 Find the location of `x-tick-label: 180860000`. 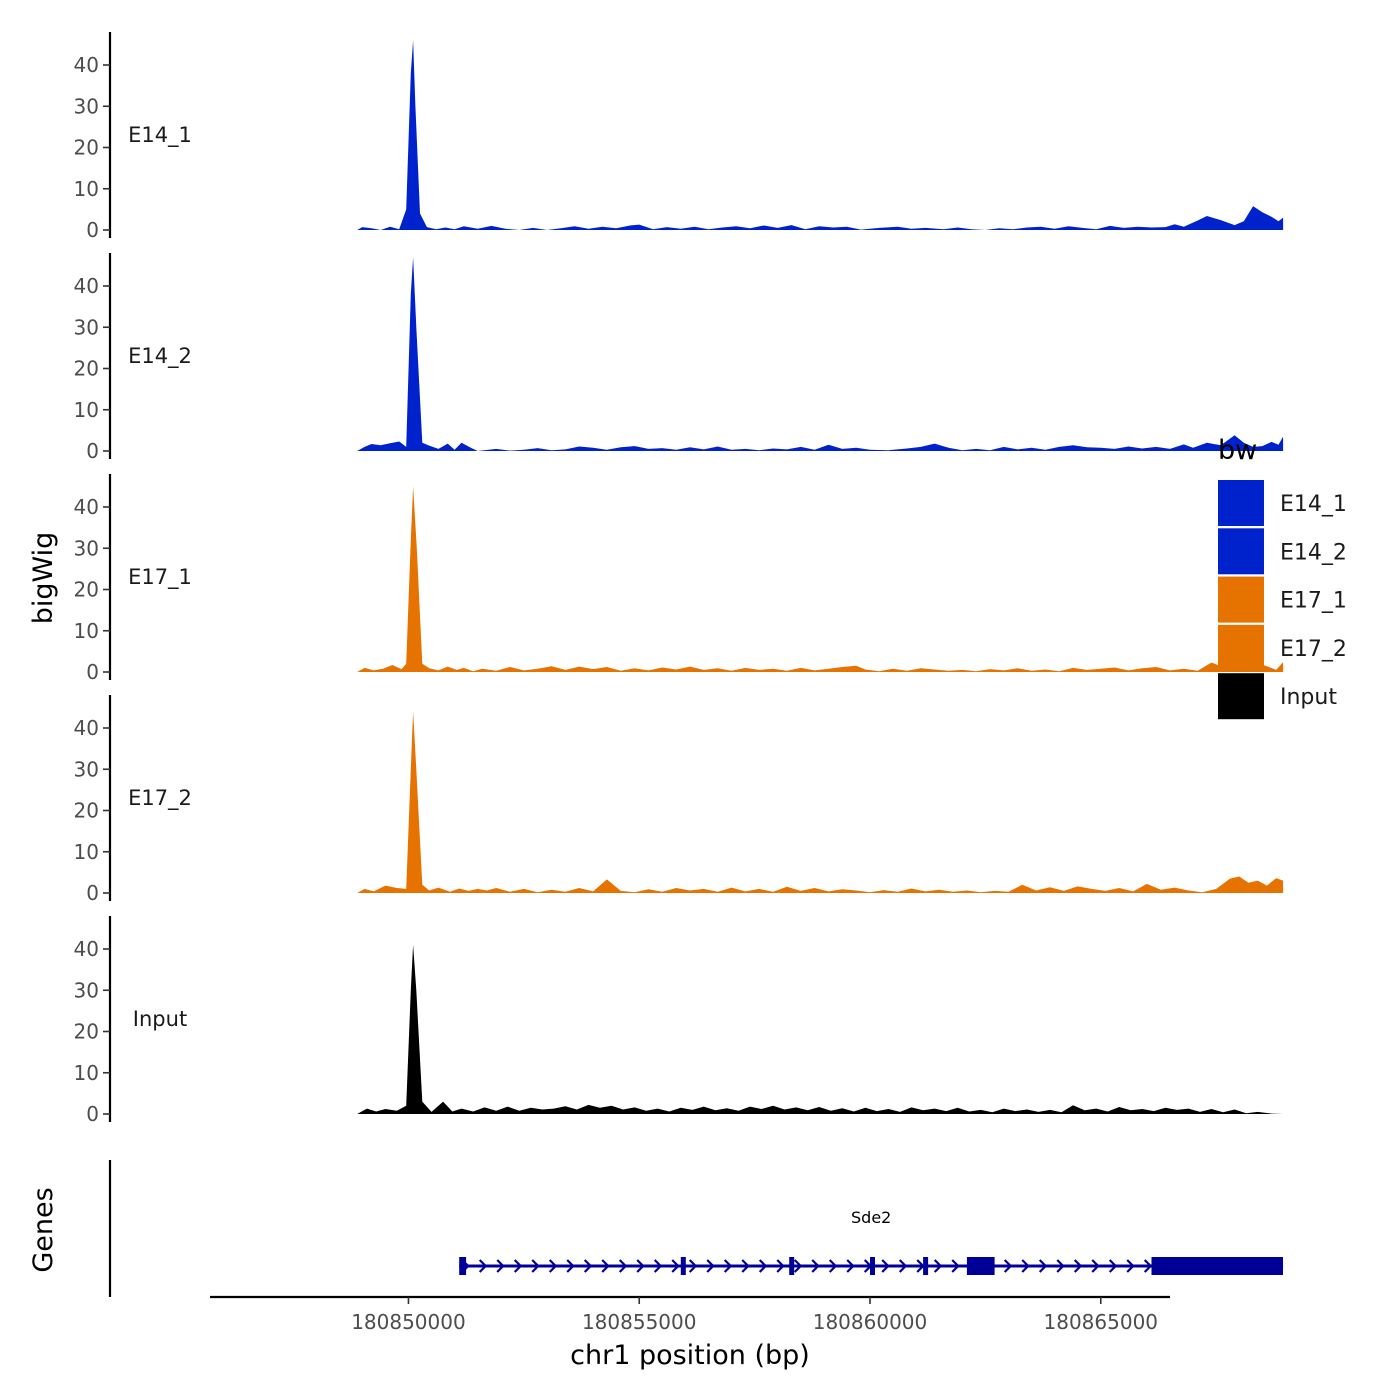

x-tick-label: 180860000 is located at coordinates (870, 1322).